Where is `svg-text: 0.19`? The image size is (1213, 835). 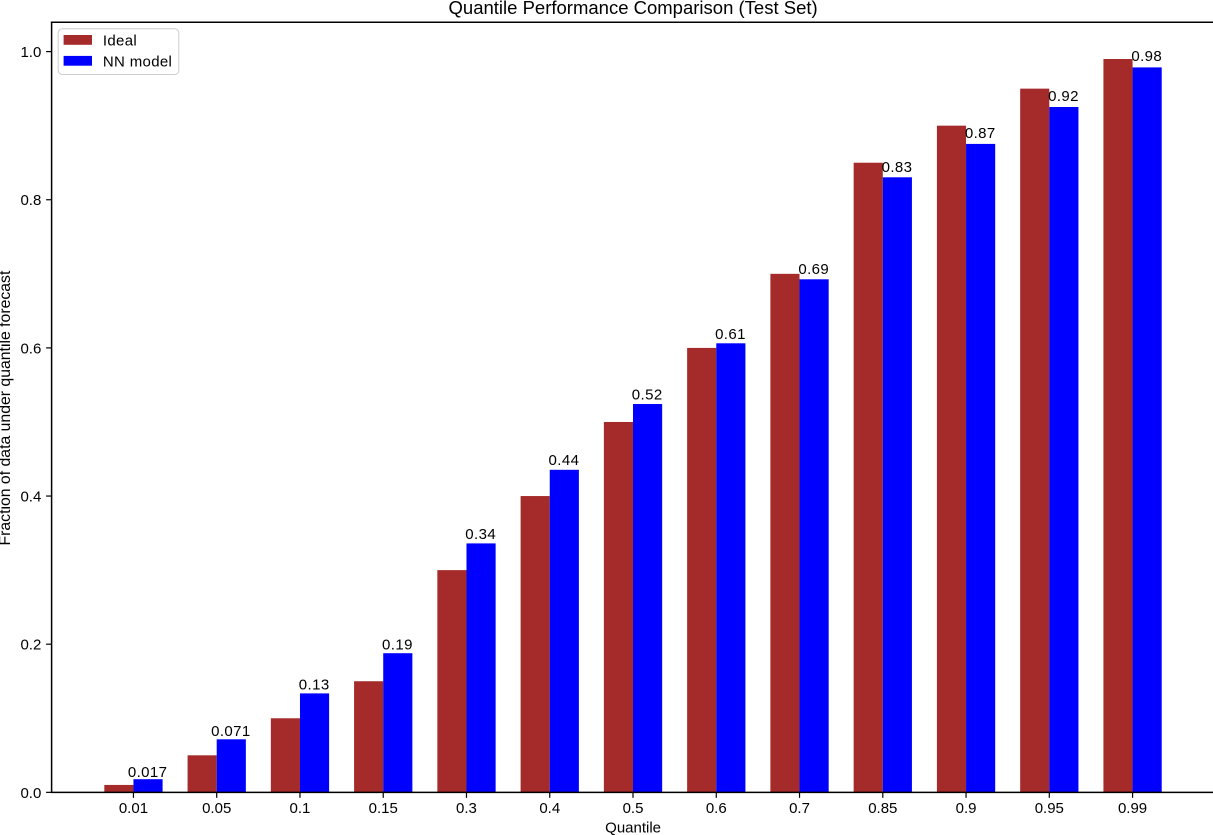 svg-text: 0.19 is located at coordinates (397, 644).